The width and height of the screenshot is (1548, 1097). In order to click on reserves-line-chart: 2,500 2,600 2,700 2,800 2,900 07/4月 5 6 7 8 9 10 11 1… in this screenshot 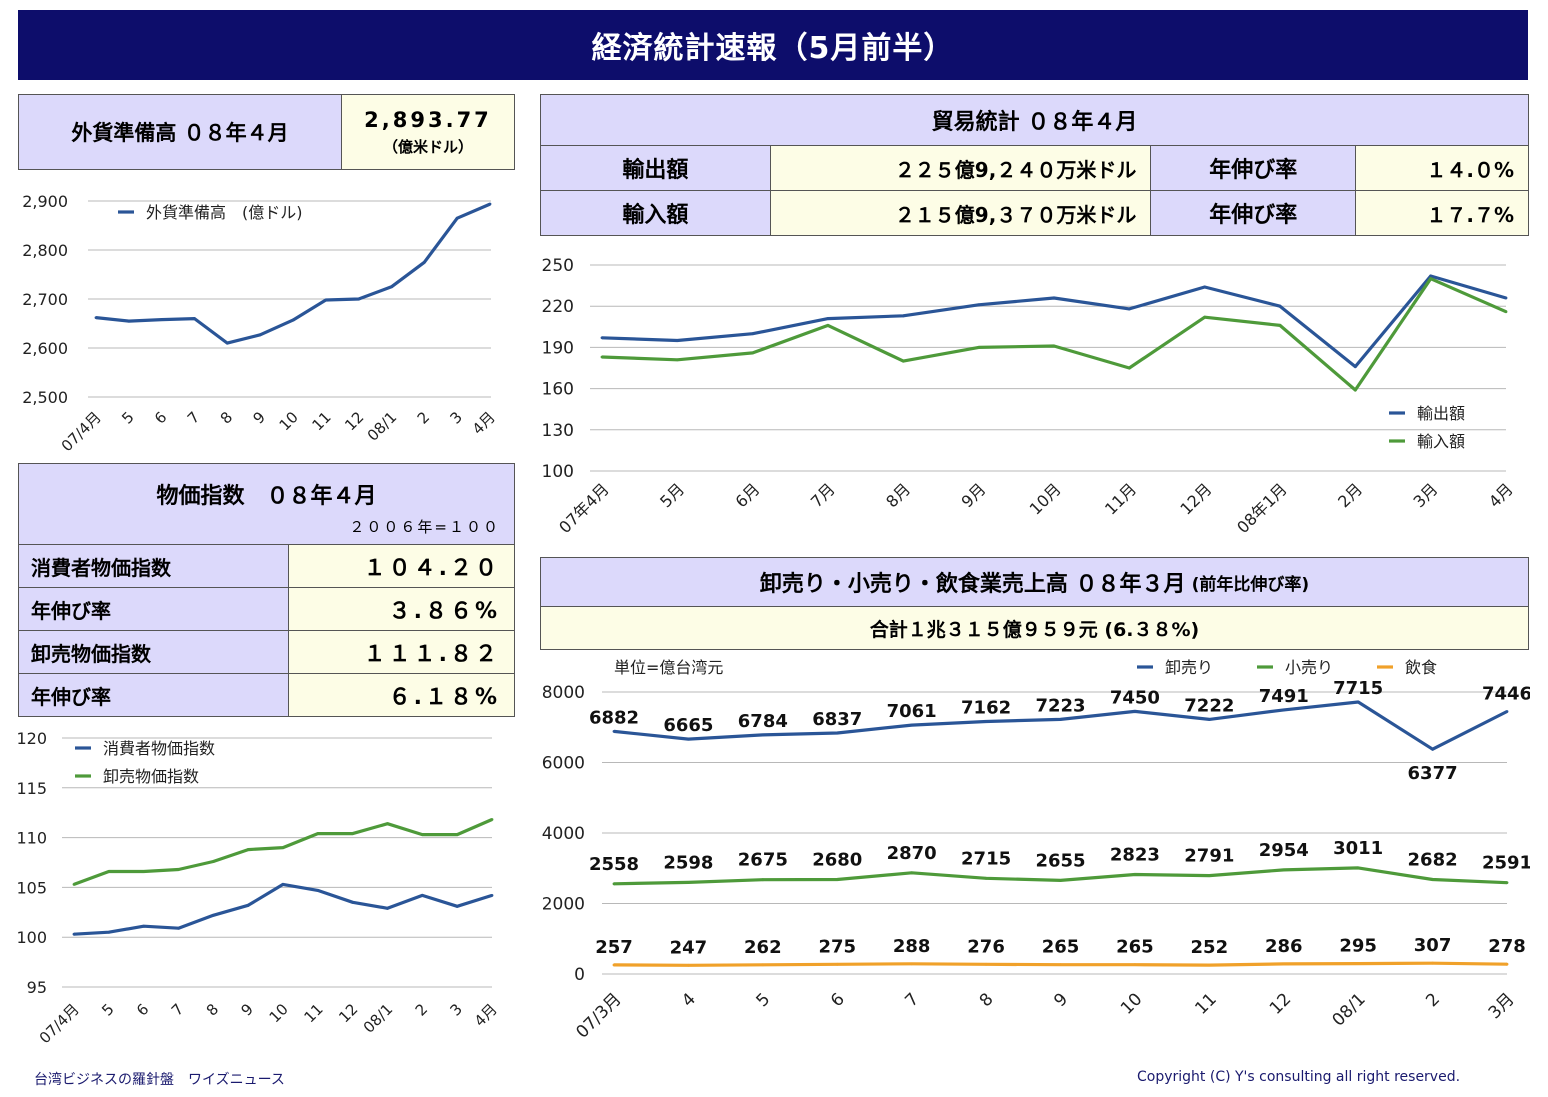, I will do `click(260, 323)`.